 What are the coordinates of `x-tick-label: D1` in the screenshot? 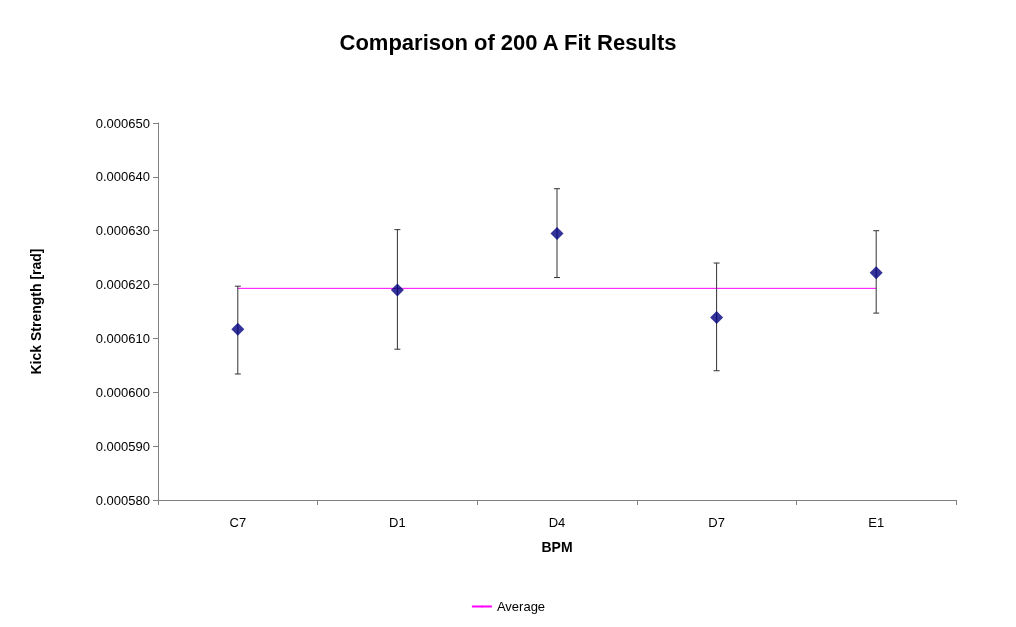 It's located at (397, 522).